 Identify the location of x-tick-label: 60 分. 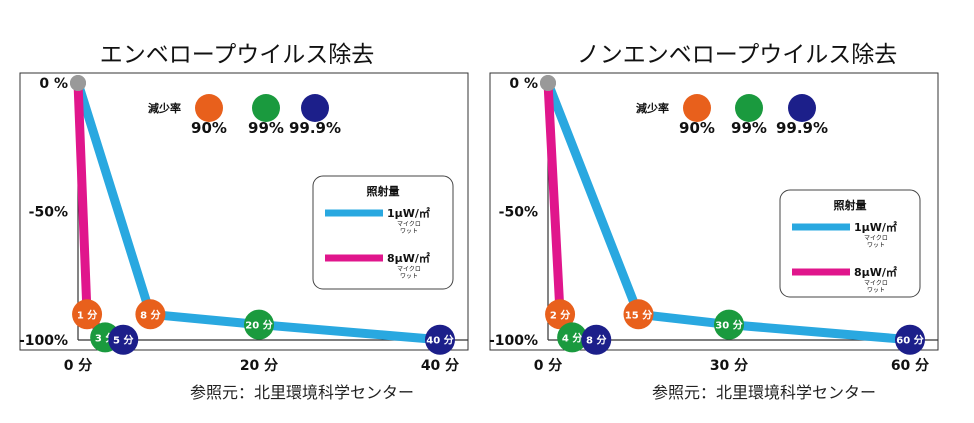
(910, 366).